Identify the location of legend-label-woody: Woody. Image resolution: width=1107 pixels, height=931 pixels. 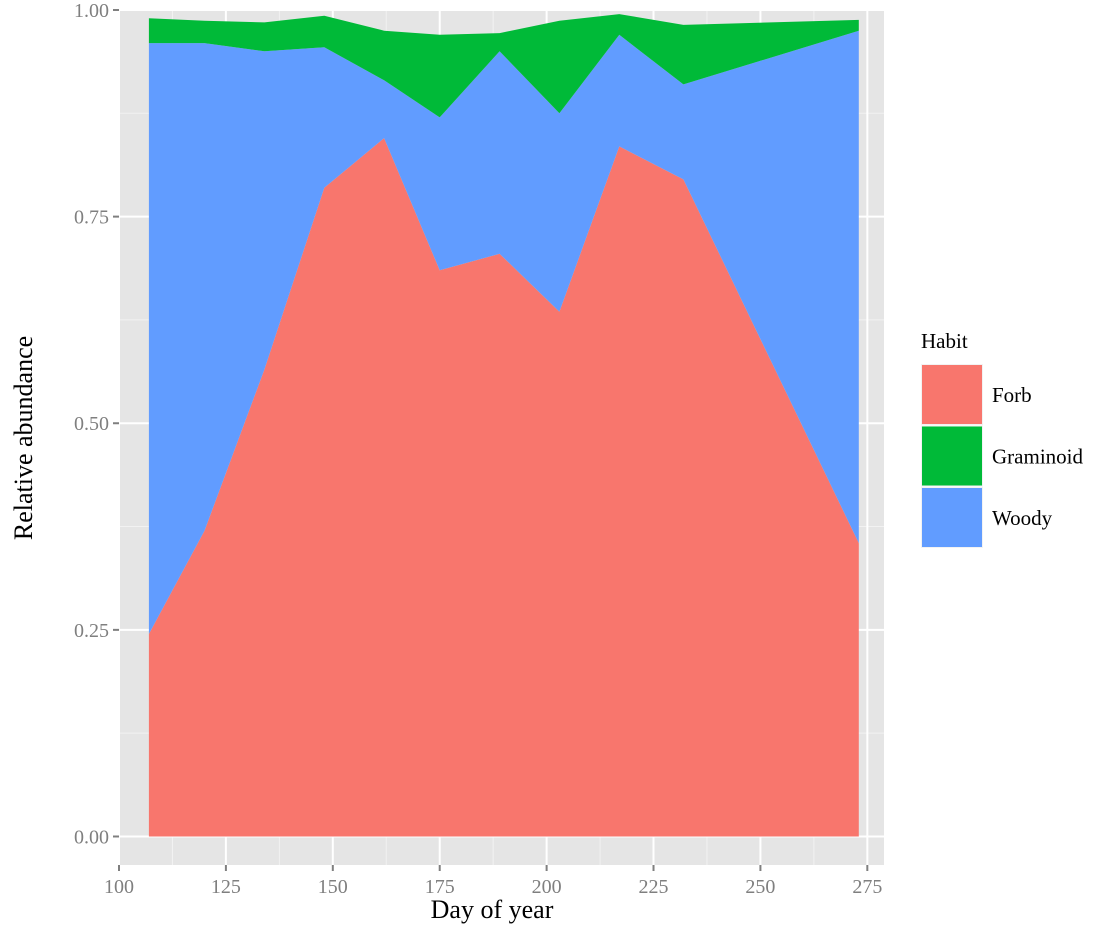
(1022, 518).